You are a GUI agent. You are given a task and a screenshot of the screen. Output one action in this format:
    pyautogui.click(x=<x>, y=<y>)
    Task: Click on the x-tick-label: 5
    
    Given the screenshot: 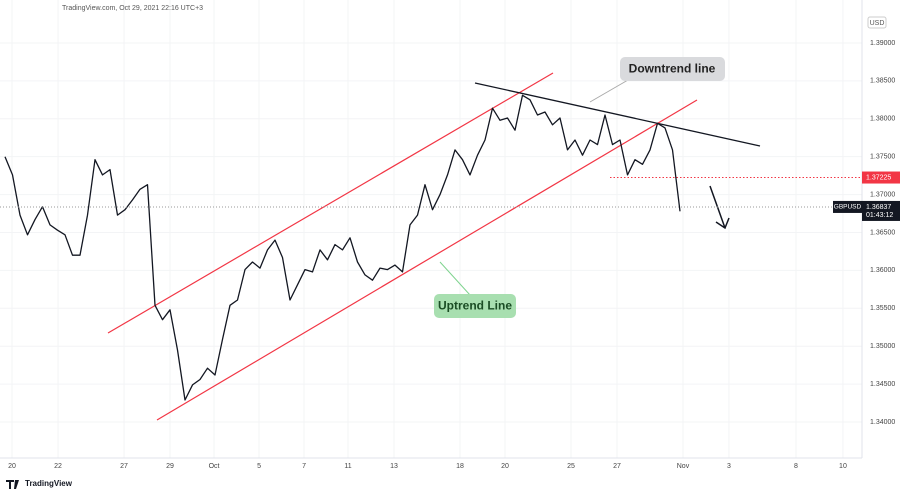 What is the action you would take?
    pyautogui.click(x=259, y=466)
    